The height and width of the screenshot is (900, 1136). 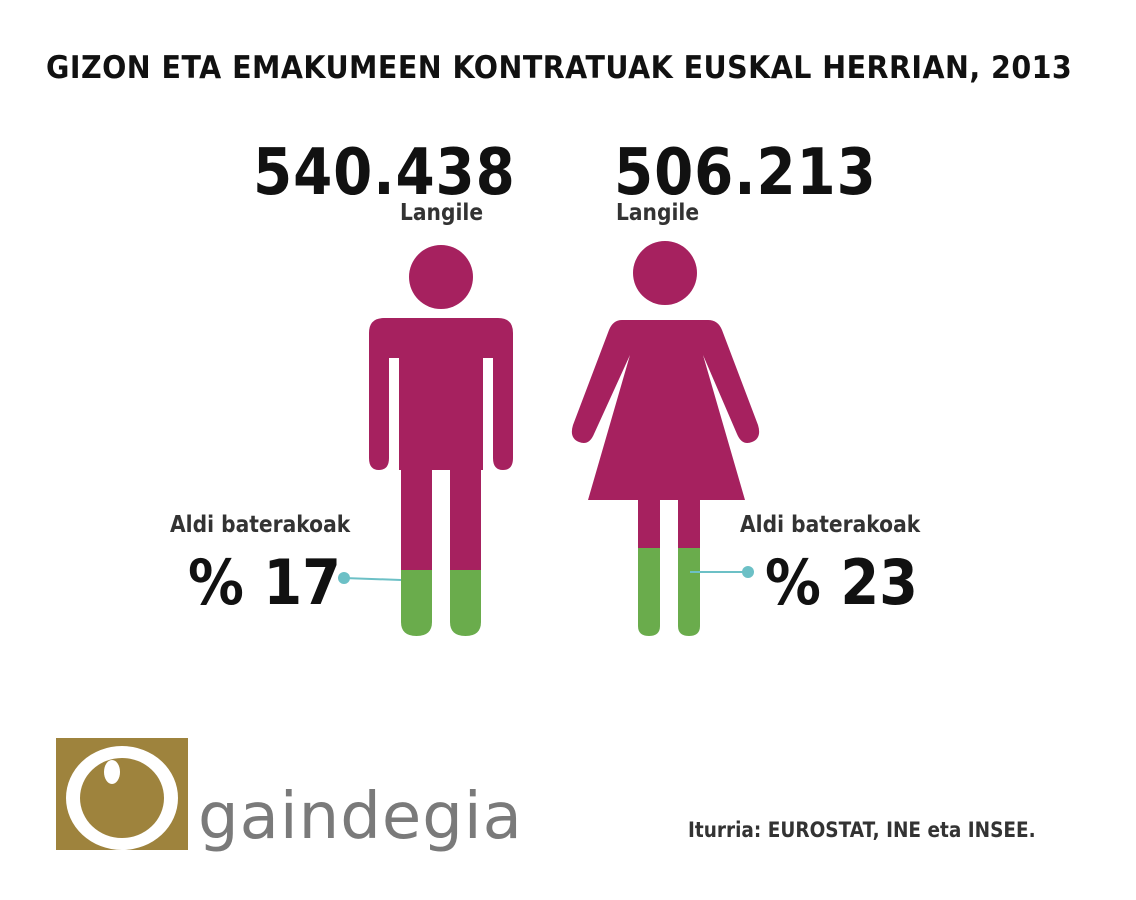 I want to click on man-leg-left-temporary, so click(x=416, y=603).